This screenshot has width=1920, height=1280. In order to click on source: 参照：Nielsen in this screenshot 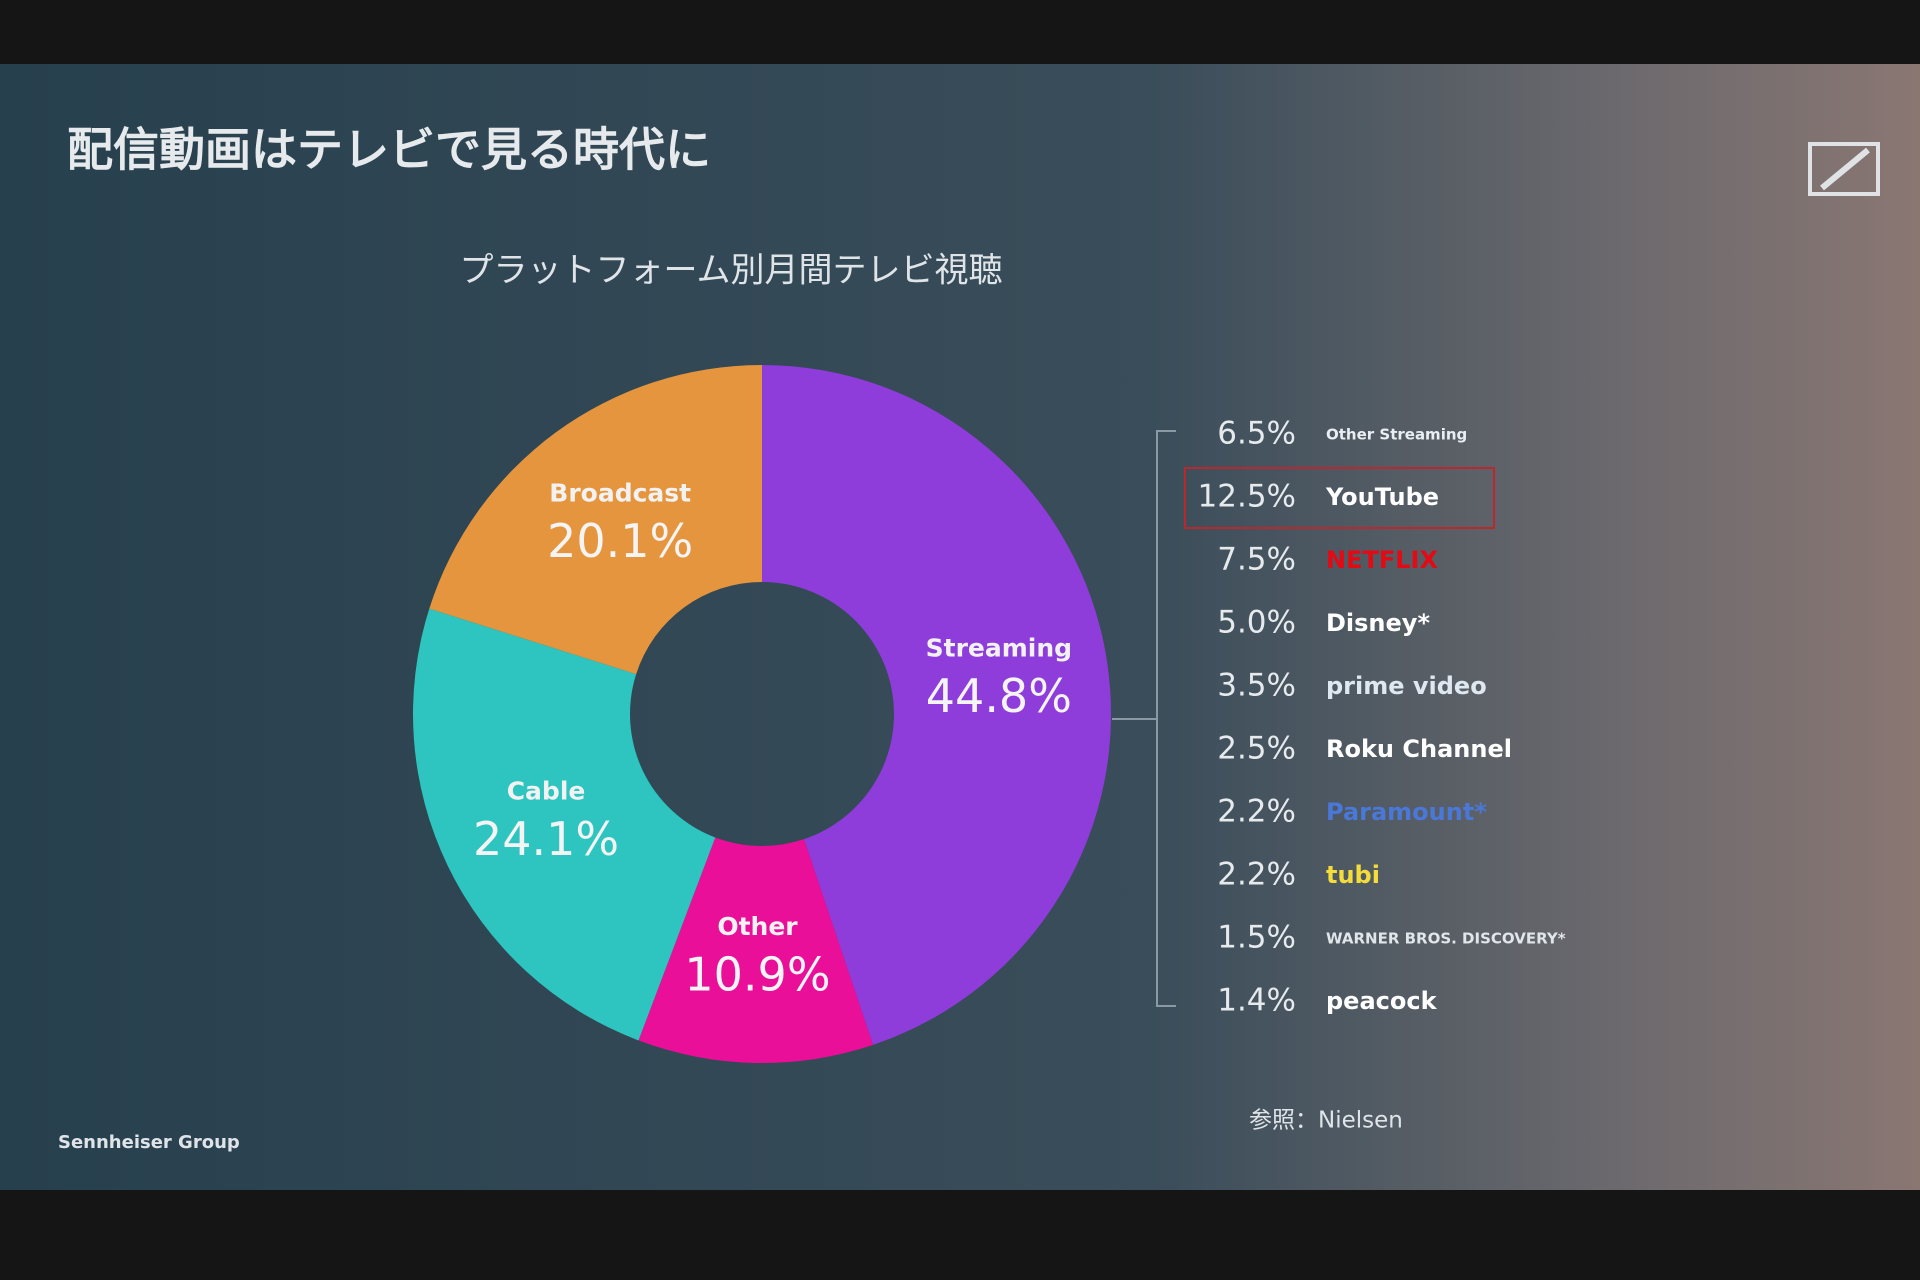, I will do `click(1326, 1121)`.